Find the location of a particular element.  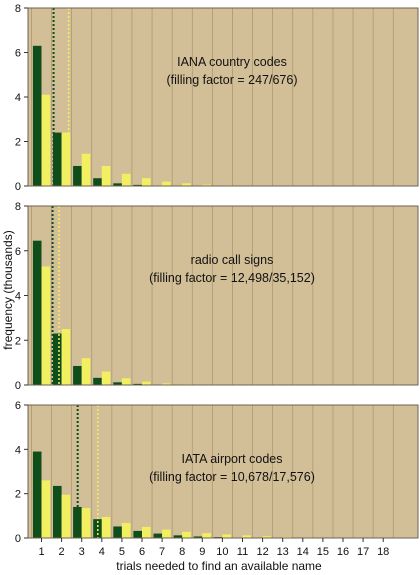

x-tick-label: 2 is located at coordinates (62, 552).